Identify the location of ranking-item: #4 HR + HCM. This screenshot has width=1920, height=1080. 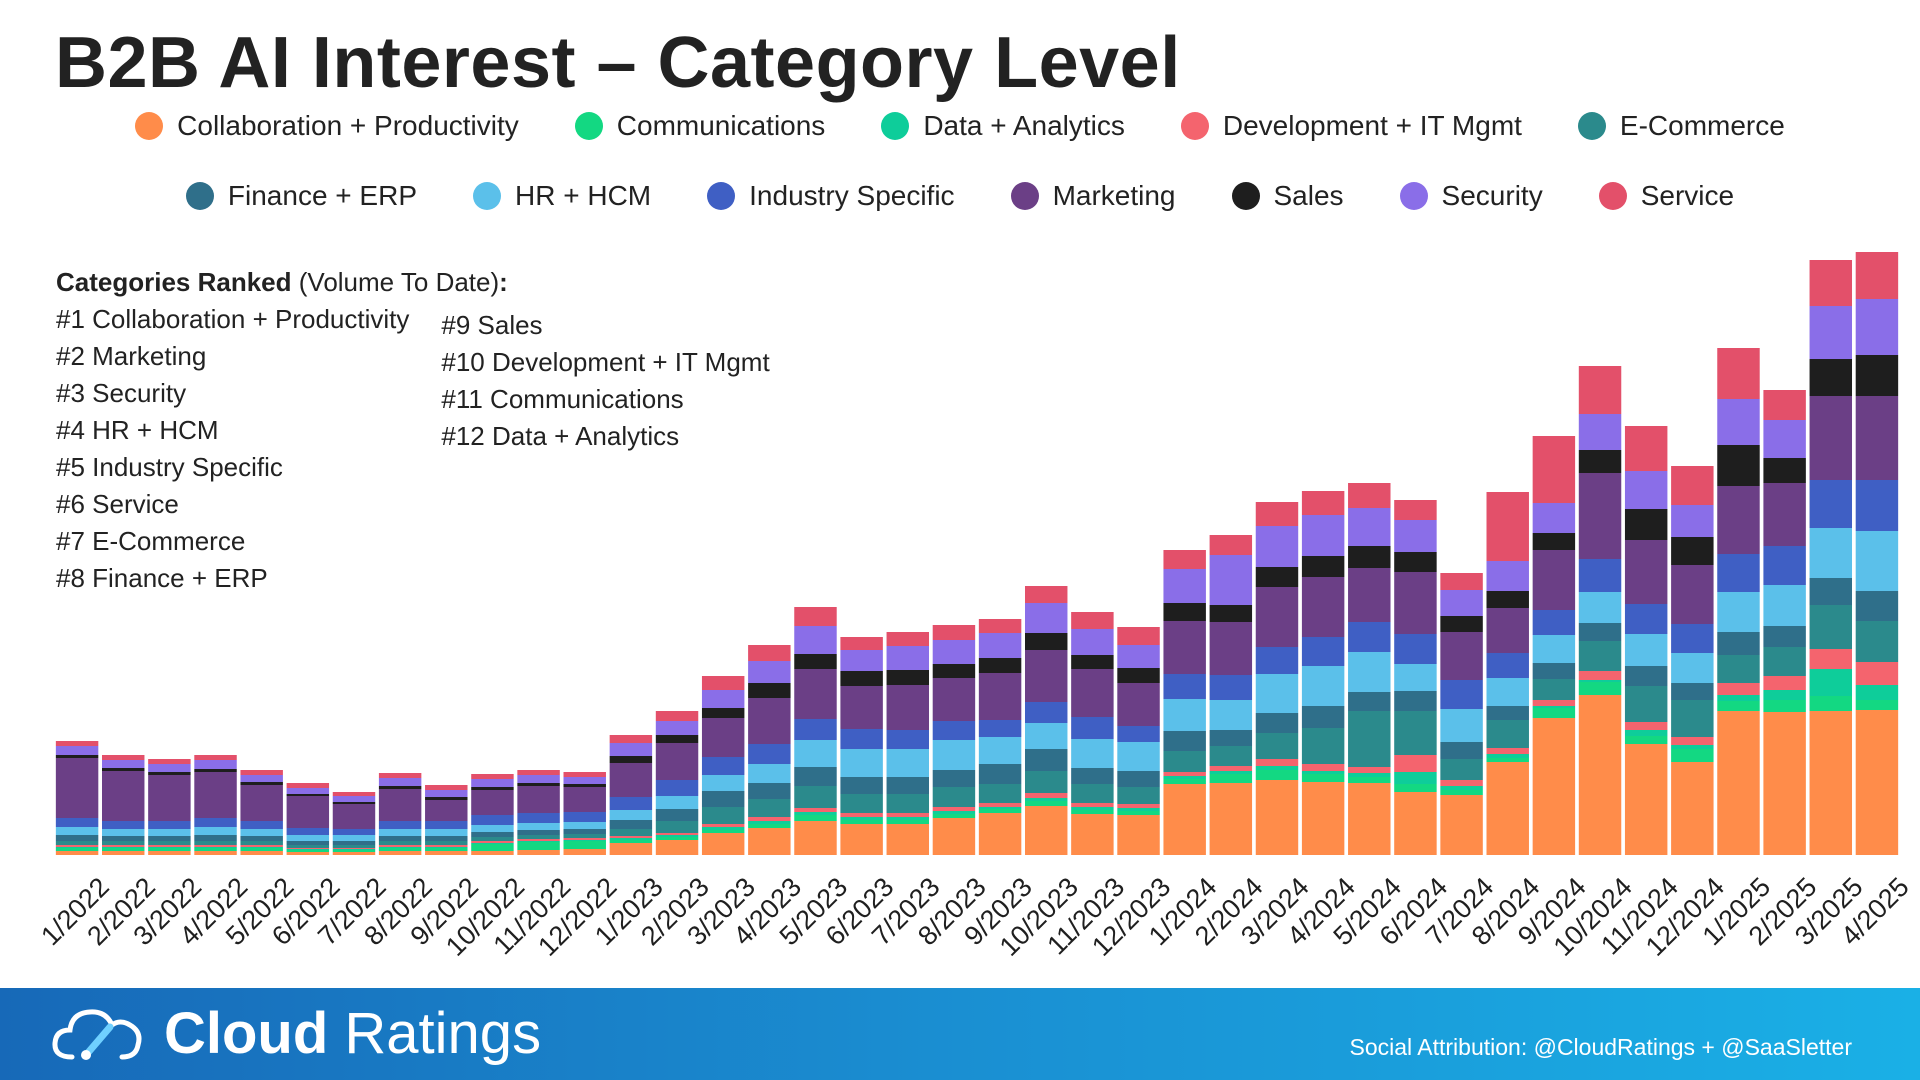
(137, 430).